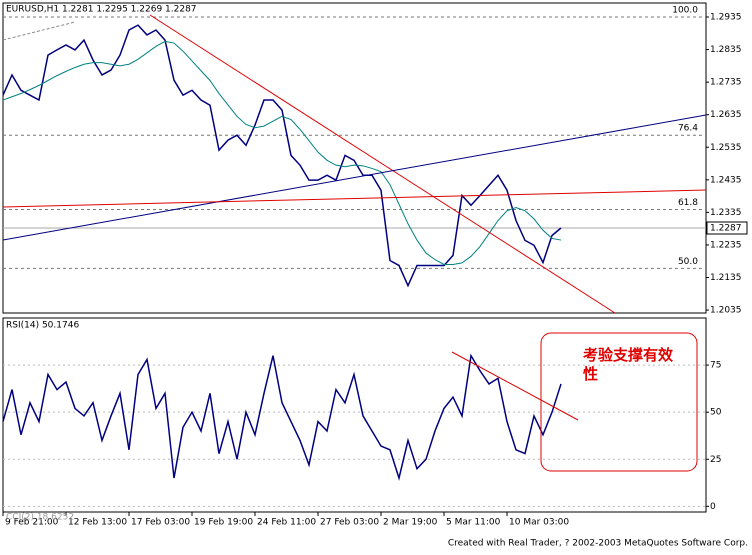 Image resolution: width=752 pixels, height=555 pixels. I want to click on rsi-title: RSI(14) 50.1746, so click(42, 326).